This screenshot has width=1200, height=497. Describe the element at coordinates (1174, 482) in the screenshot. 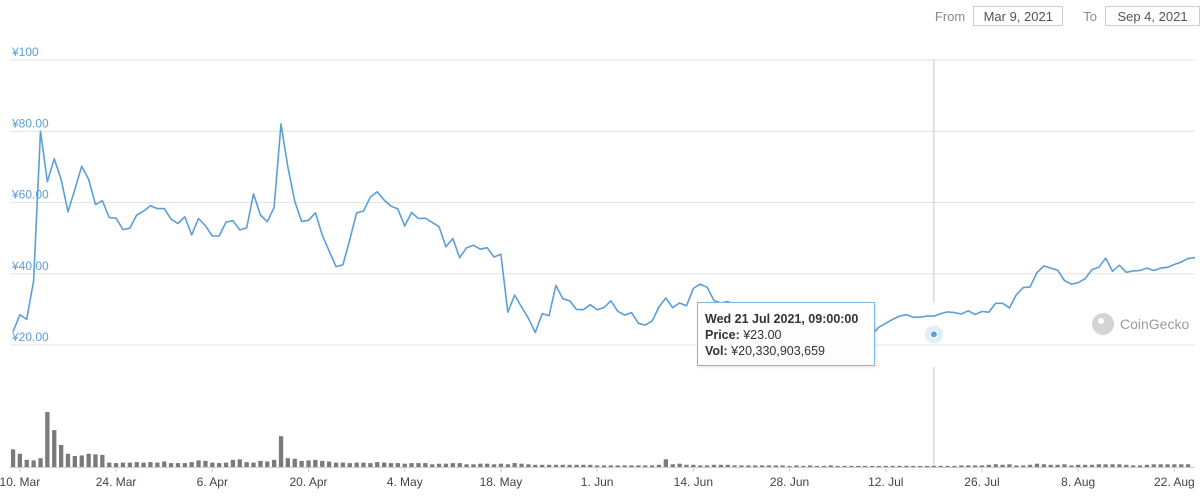

I see `x-tick-label: 22. Aug` at that location.